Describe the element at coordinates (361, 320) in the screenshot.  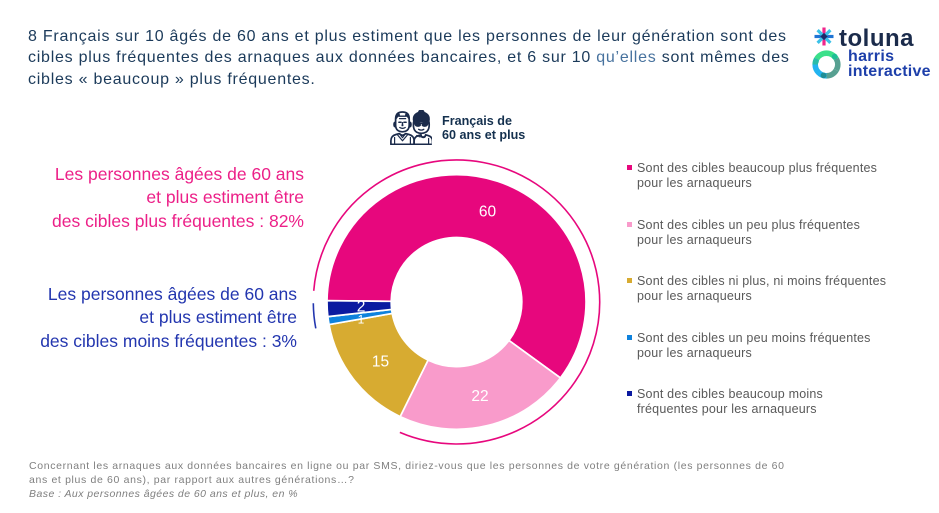
I see `svg-text: 1` at that location.